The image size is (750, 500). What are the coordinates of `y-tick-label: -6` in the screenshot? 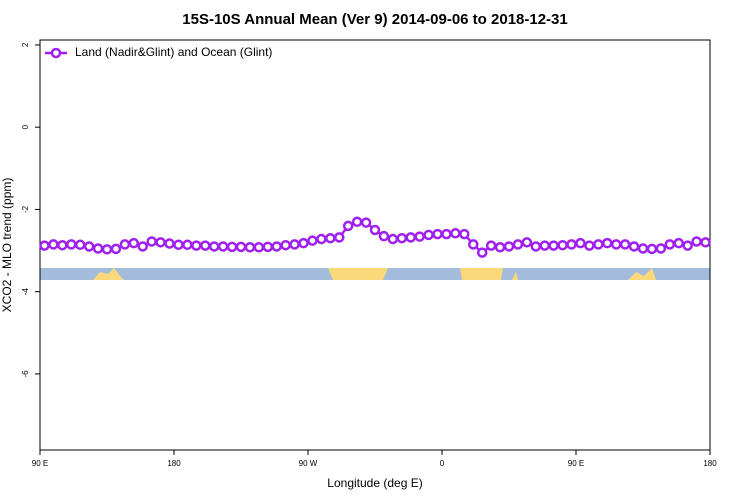 It's located at (25, 374).